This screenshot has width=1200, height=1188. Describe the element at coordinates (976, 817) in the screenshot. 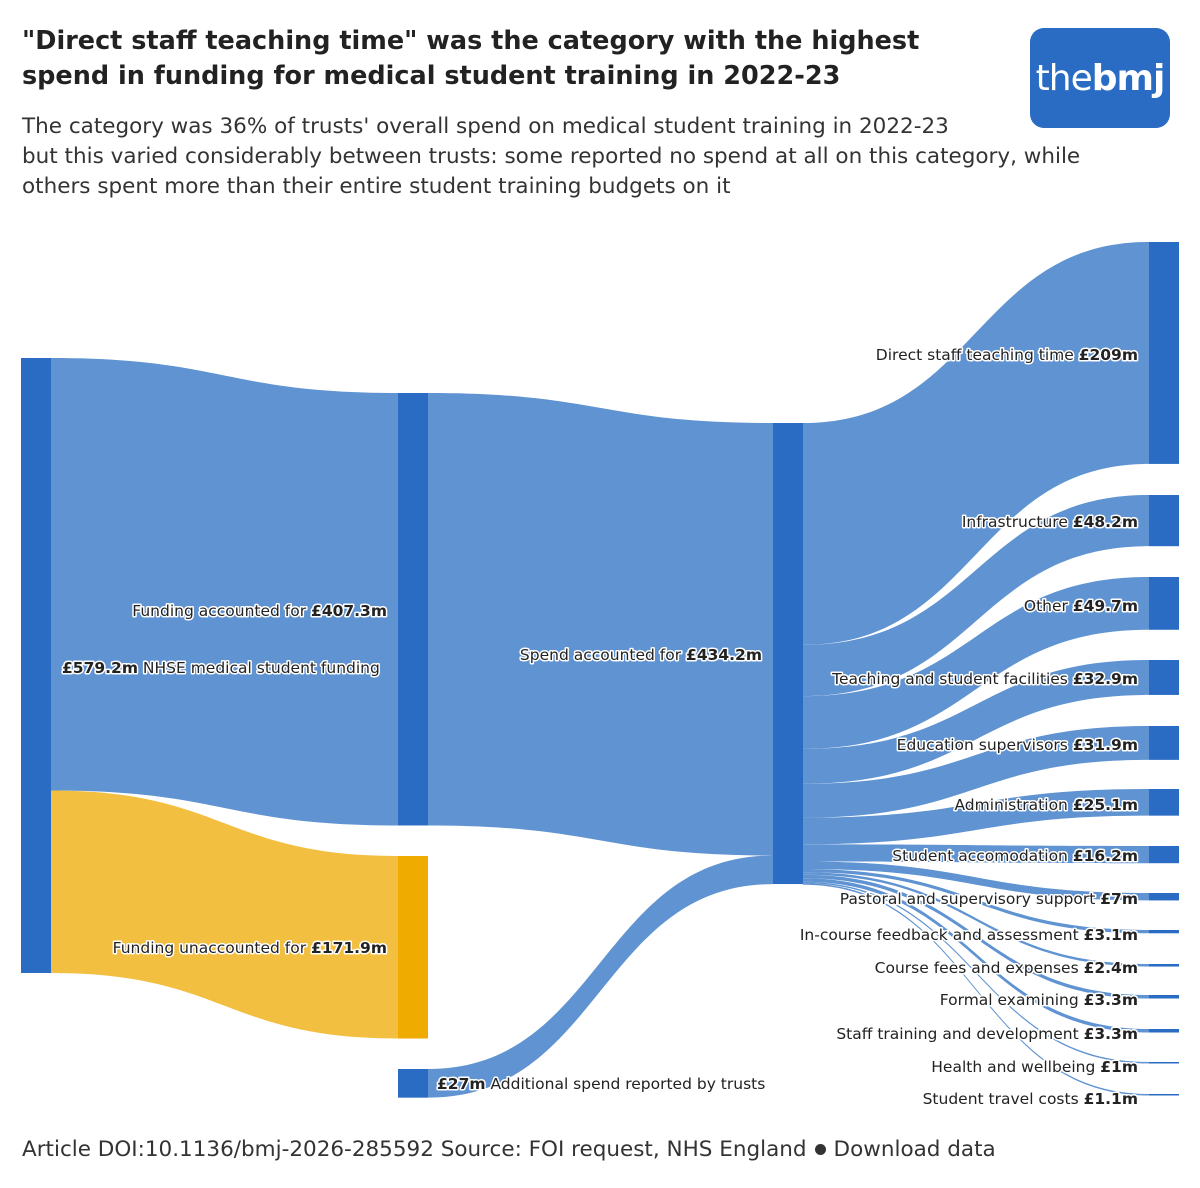

I see `flow-spend-to-c6` at that location.